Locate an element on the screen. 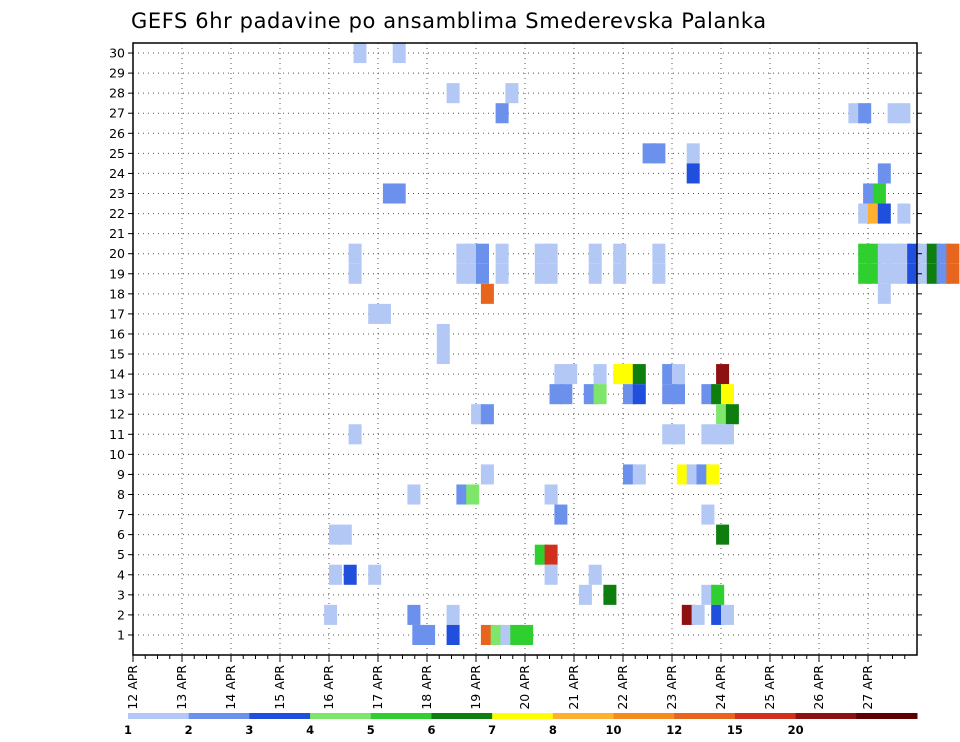  x-tick-label: 25 APR is located at coordinates (769, 687).